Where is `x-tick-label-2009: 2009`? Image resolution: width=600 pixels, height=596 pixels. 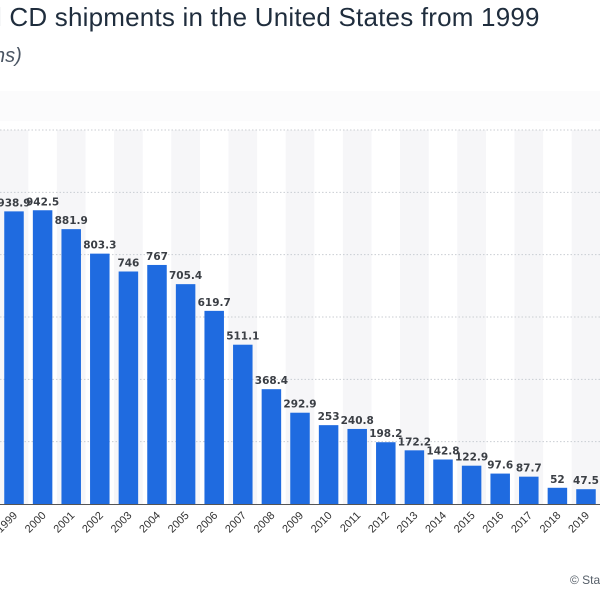 x-tick-label-2009: 2009 is located at coordinates (293, 523).